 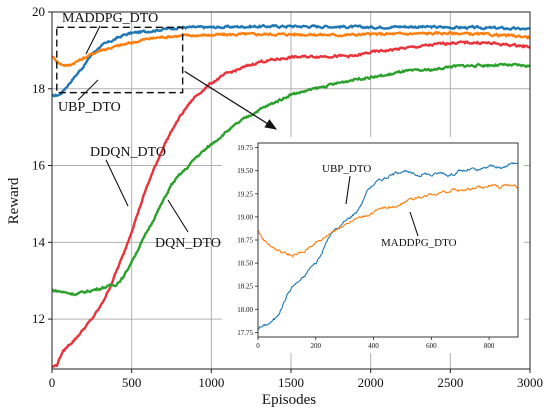 What do you see at coordinates (245, 217) in the screenshot?
I see `inset-y-tick-label: 19.00` at bounding box center [245, 217].